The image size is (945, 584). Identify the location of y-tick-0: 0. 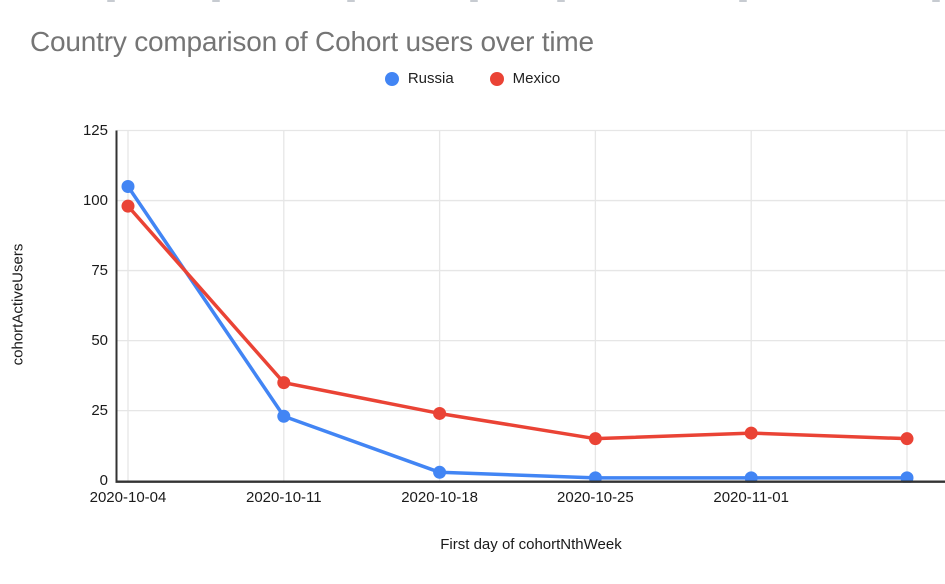
(103, 480).